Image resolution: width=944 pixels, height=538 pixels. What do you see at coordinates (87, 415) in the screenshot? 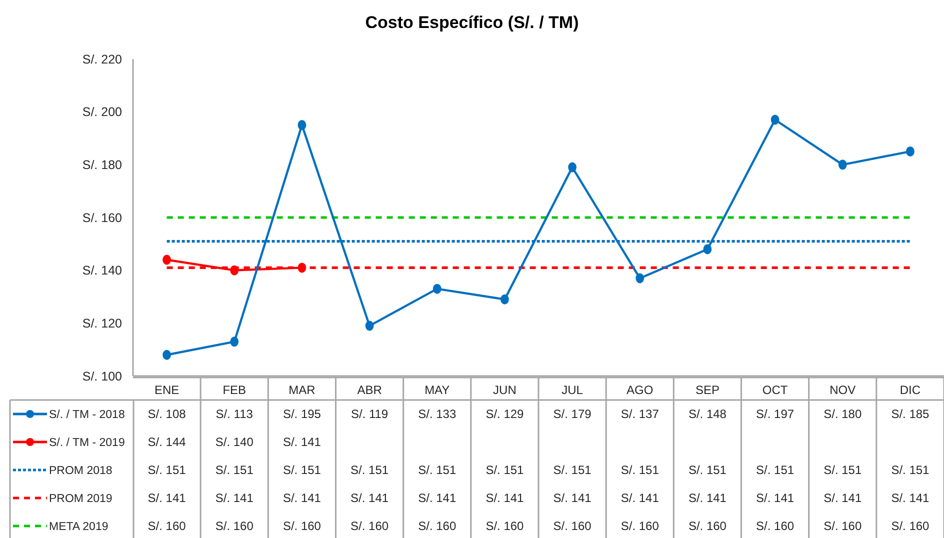
I see `legend-label: S/. / TM - 2018` at bounding box center [87, 415].